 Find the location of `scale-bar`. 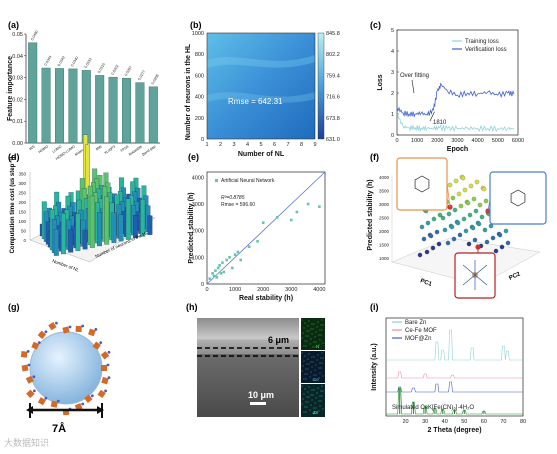

scale-bar is located at coordinates (258, 403).